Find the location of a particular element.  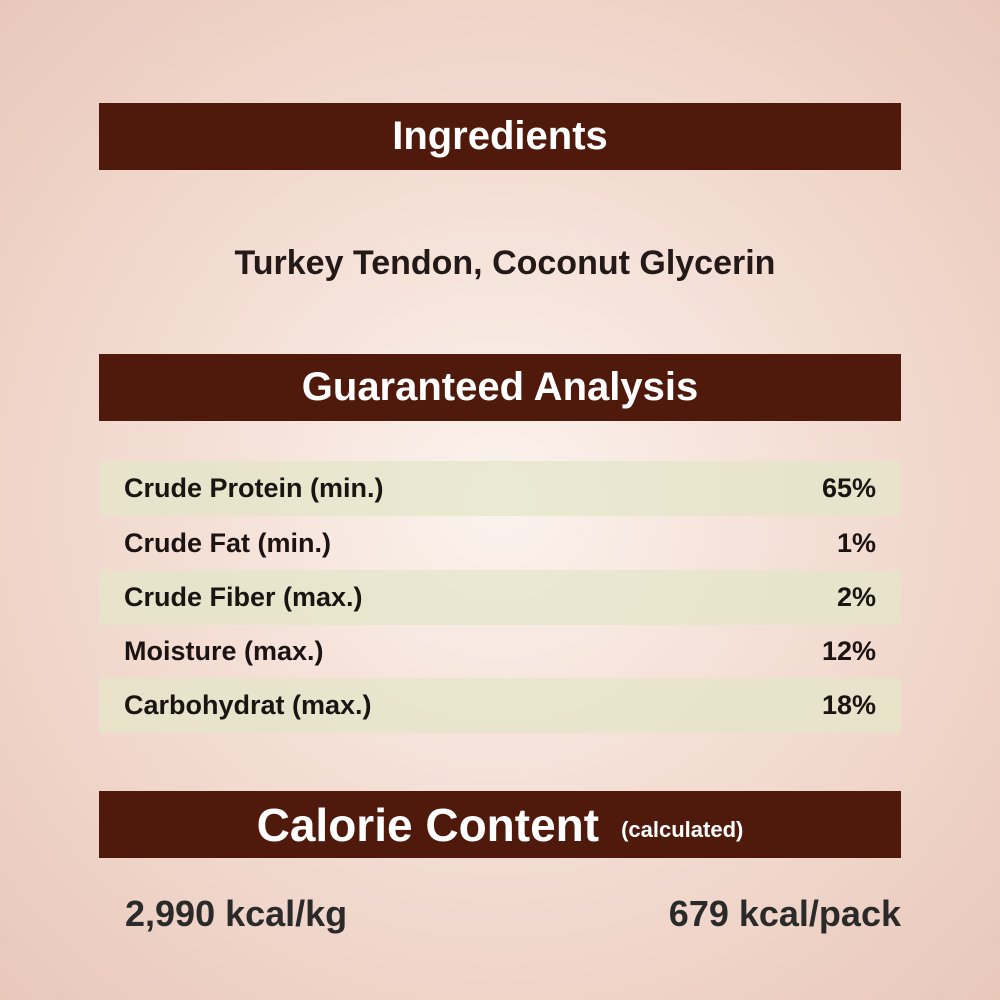

calorie-title: Calorie Content is located at coordinates (428, 824).